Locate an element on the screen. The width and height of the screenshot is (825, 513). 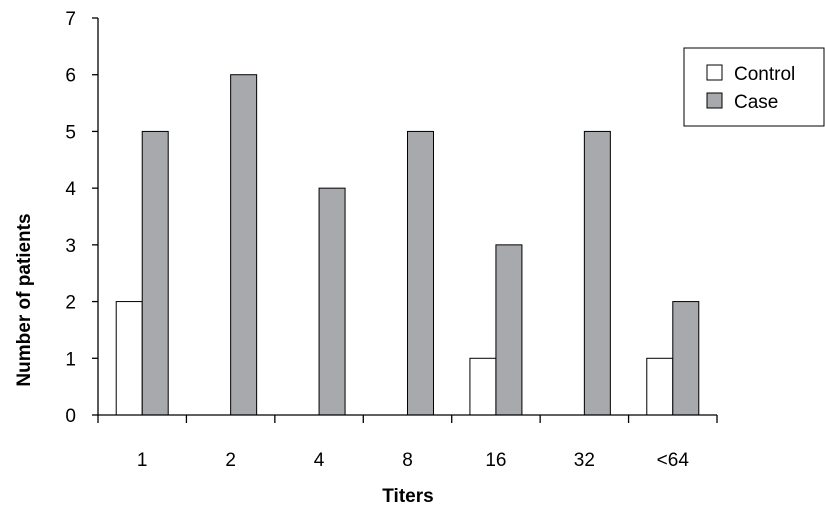
y-tick-label: 3 is located at coordinates (70, 246).